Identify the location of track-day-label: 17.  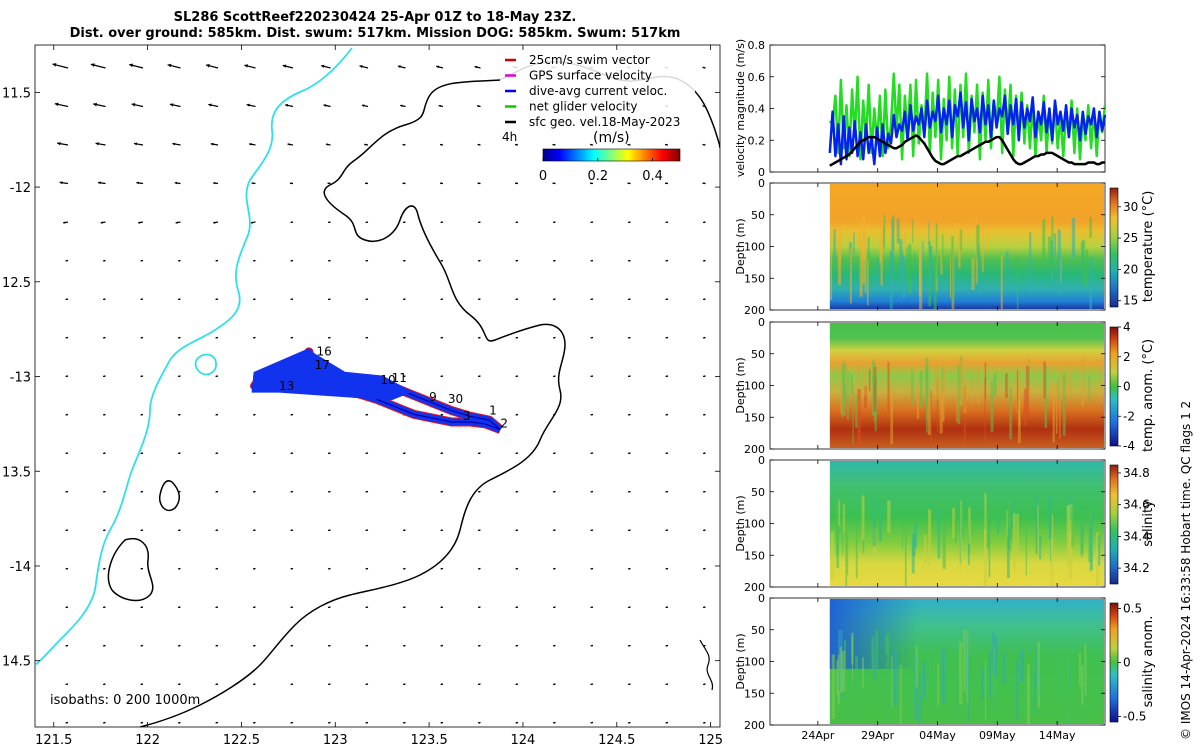
(322, 365).